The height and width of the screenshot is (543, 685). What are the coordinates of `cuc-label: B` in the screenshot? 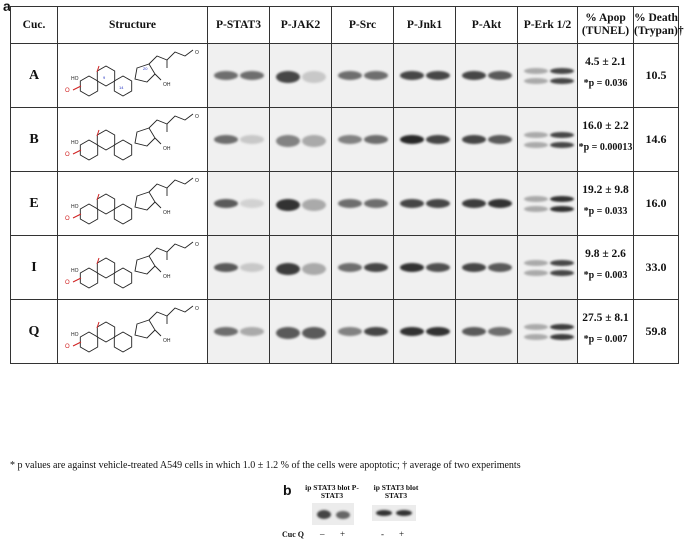 It's located at (34, 139).